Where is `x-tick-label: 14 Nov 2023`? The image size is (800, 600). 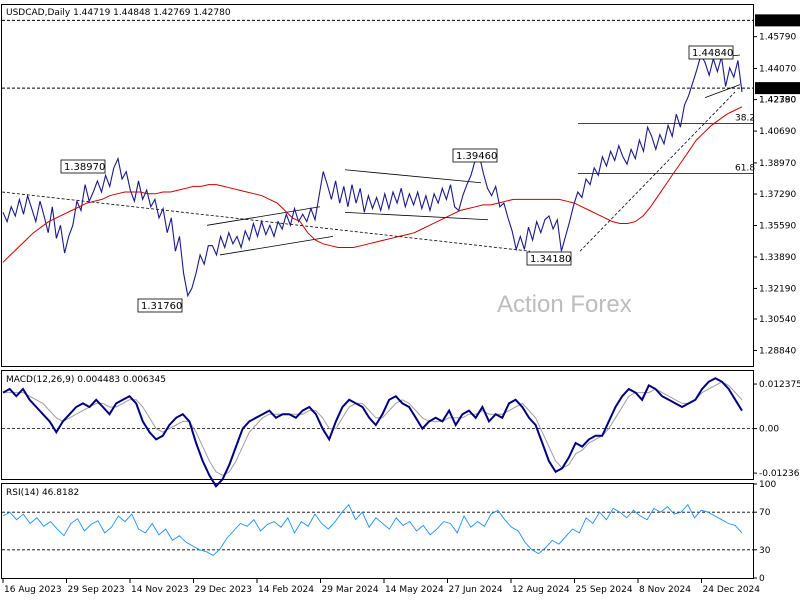
x-tick-label: 14 Nov 2023 is located at coordinates (160, 590).